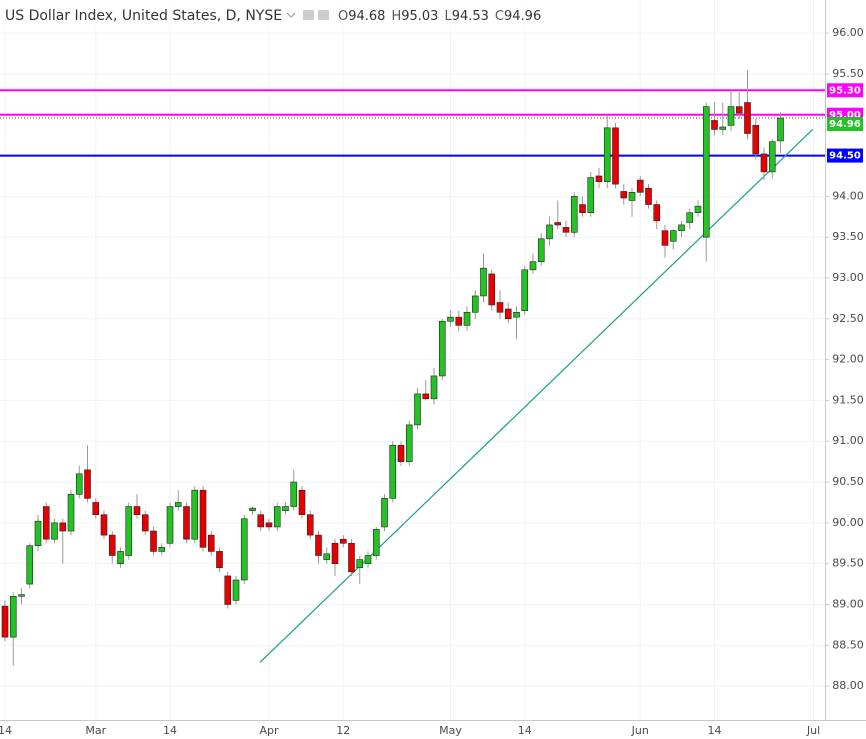 This screenshot has width=866, height=739. What do you see at coordinates (396, 16) in the screenshot?
I see `ohlc-label: H` at bounding box center [396, 16].